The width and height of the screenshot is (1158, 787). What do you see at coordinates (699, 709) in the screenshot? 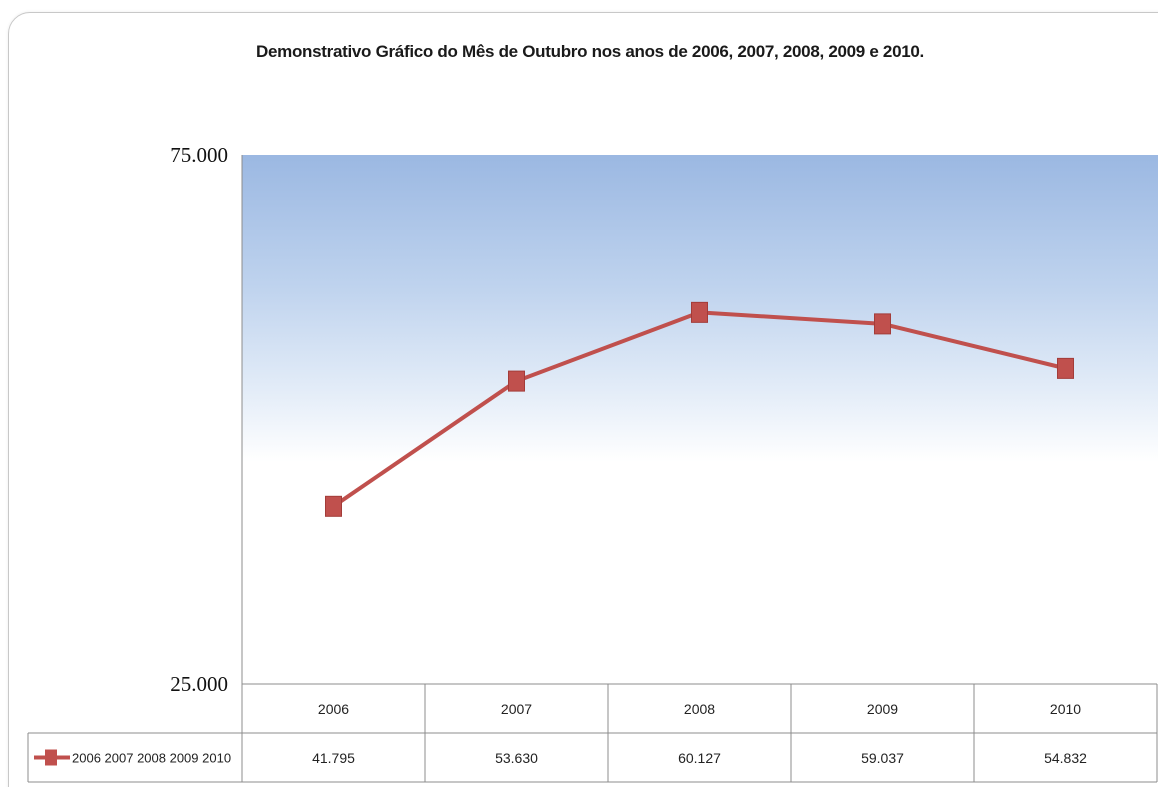
I see `x-tick-label: 2008` at bounding box center [699, 709].